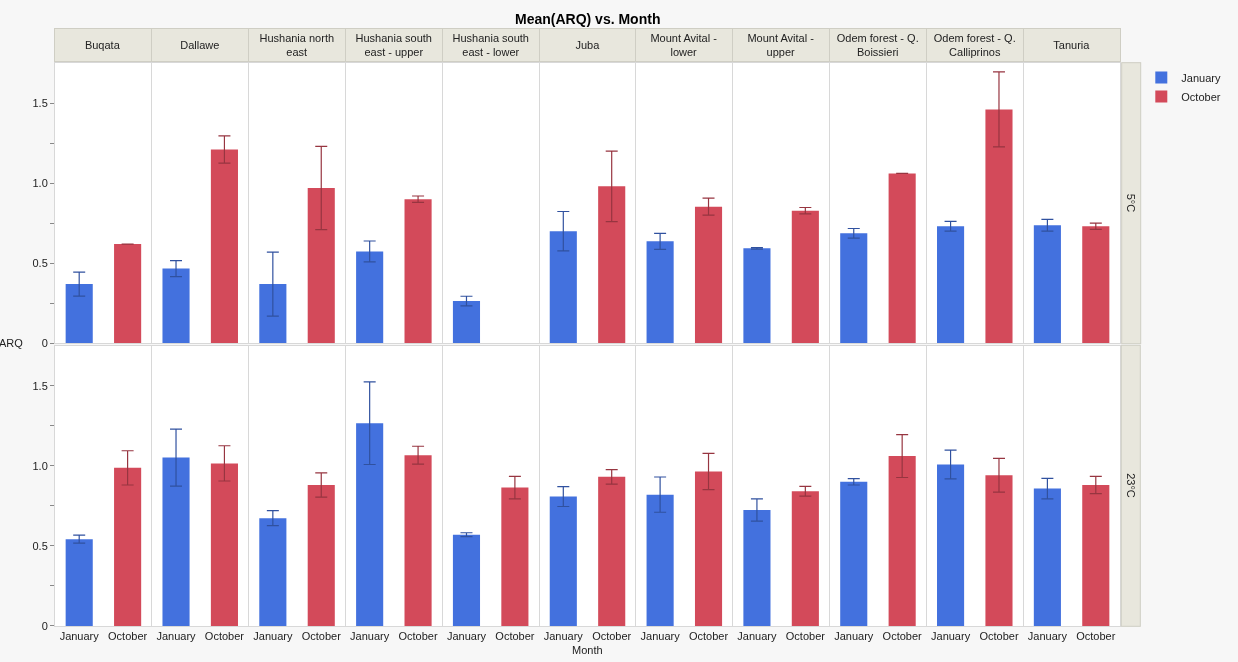 The width and height of the screenshot is (1238, 662). I want to click on legend-label: October, so click(1201, 96).